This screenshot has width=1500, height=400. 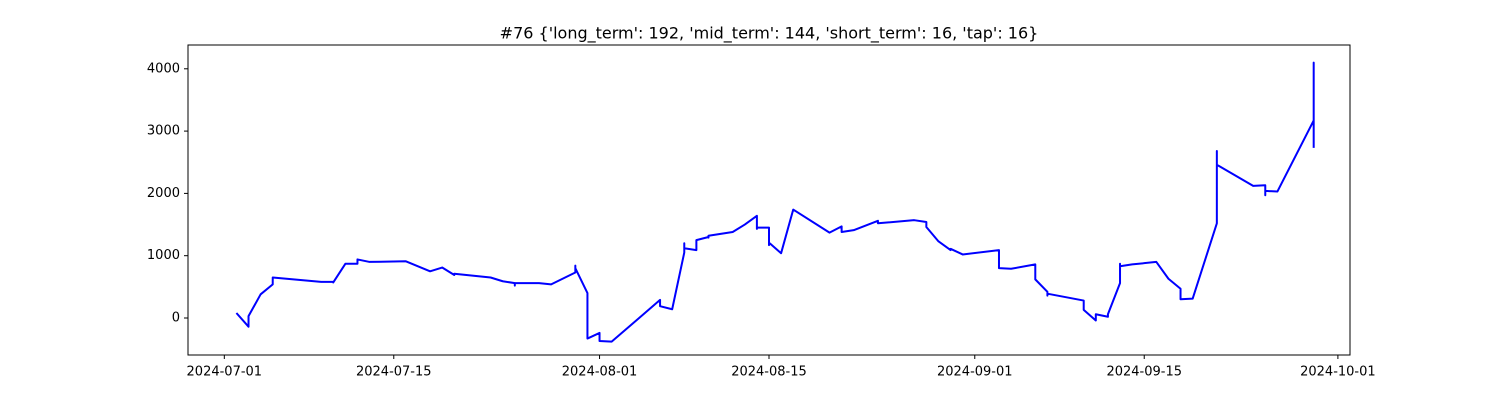 I want to click on x-tick-label: 2024-09-01, so click(x=975, y=372).